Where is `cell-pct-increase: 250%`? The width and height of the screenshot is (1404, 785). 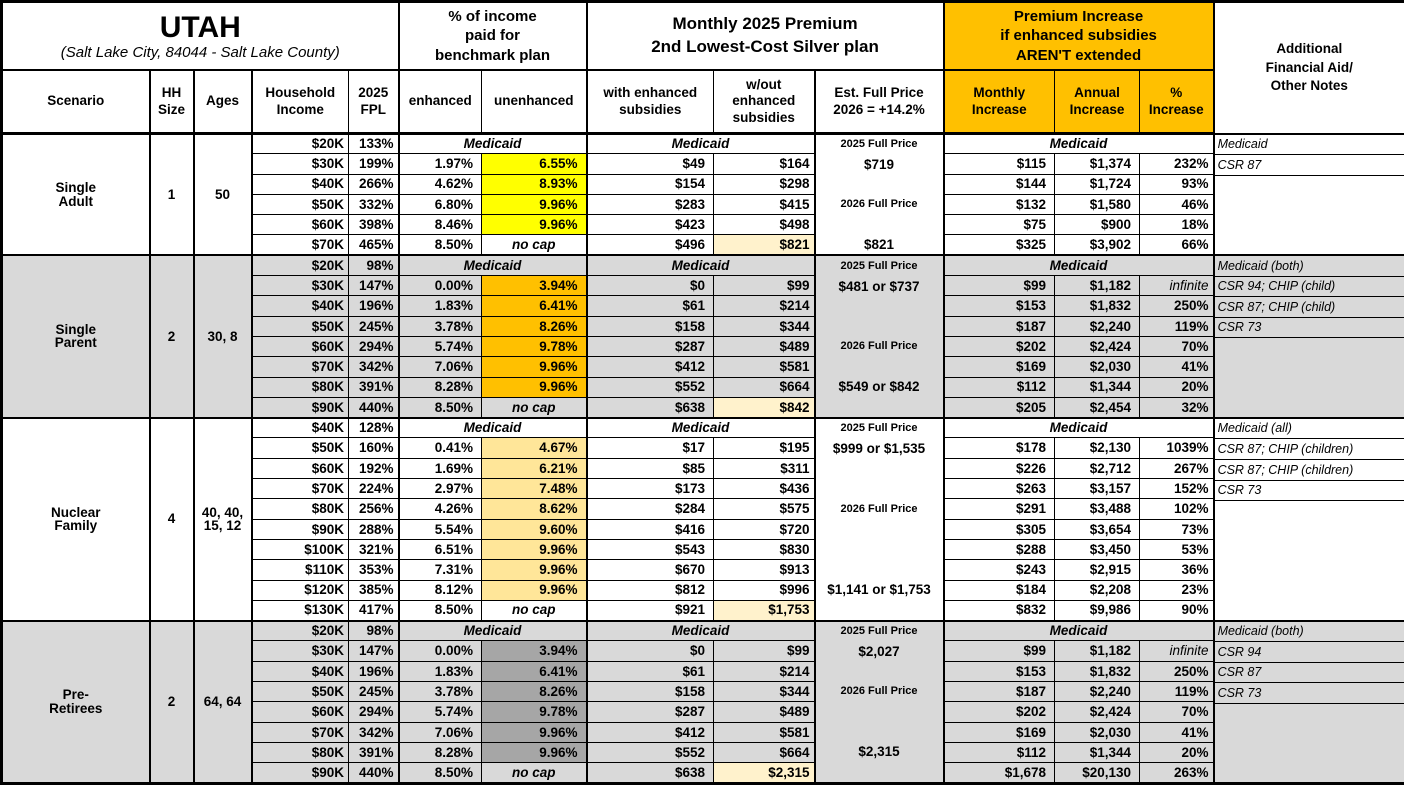
cell-pct-increase: 250% is located at coordinates (1177, 671).